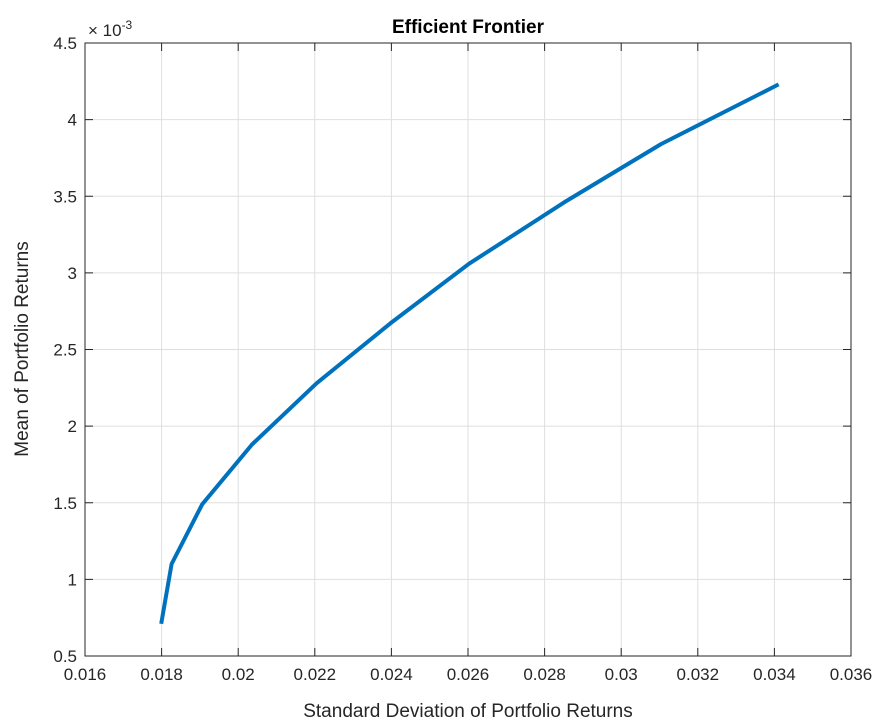  I want to click on x-tick-label-6: 0.028, so click(544, 674).